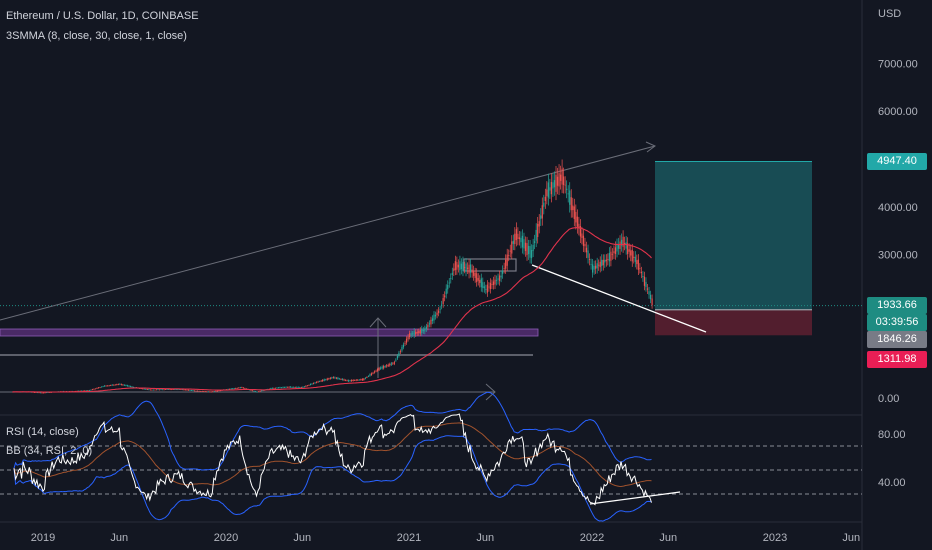 This screenshot has width=932, height=550. Describe the element at coordinates (898, 64) in the screenshot. I see `price-tick-label: 7000.00` at that location.